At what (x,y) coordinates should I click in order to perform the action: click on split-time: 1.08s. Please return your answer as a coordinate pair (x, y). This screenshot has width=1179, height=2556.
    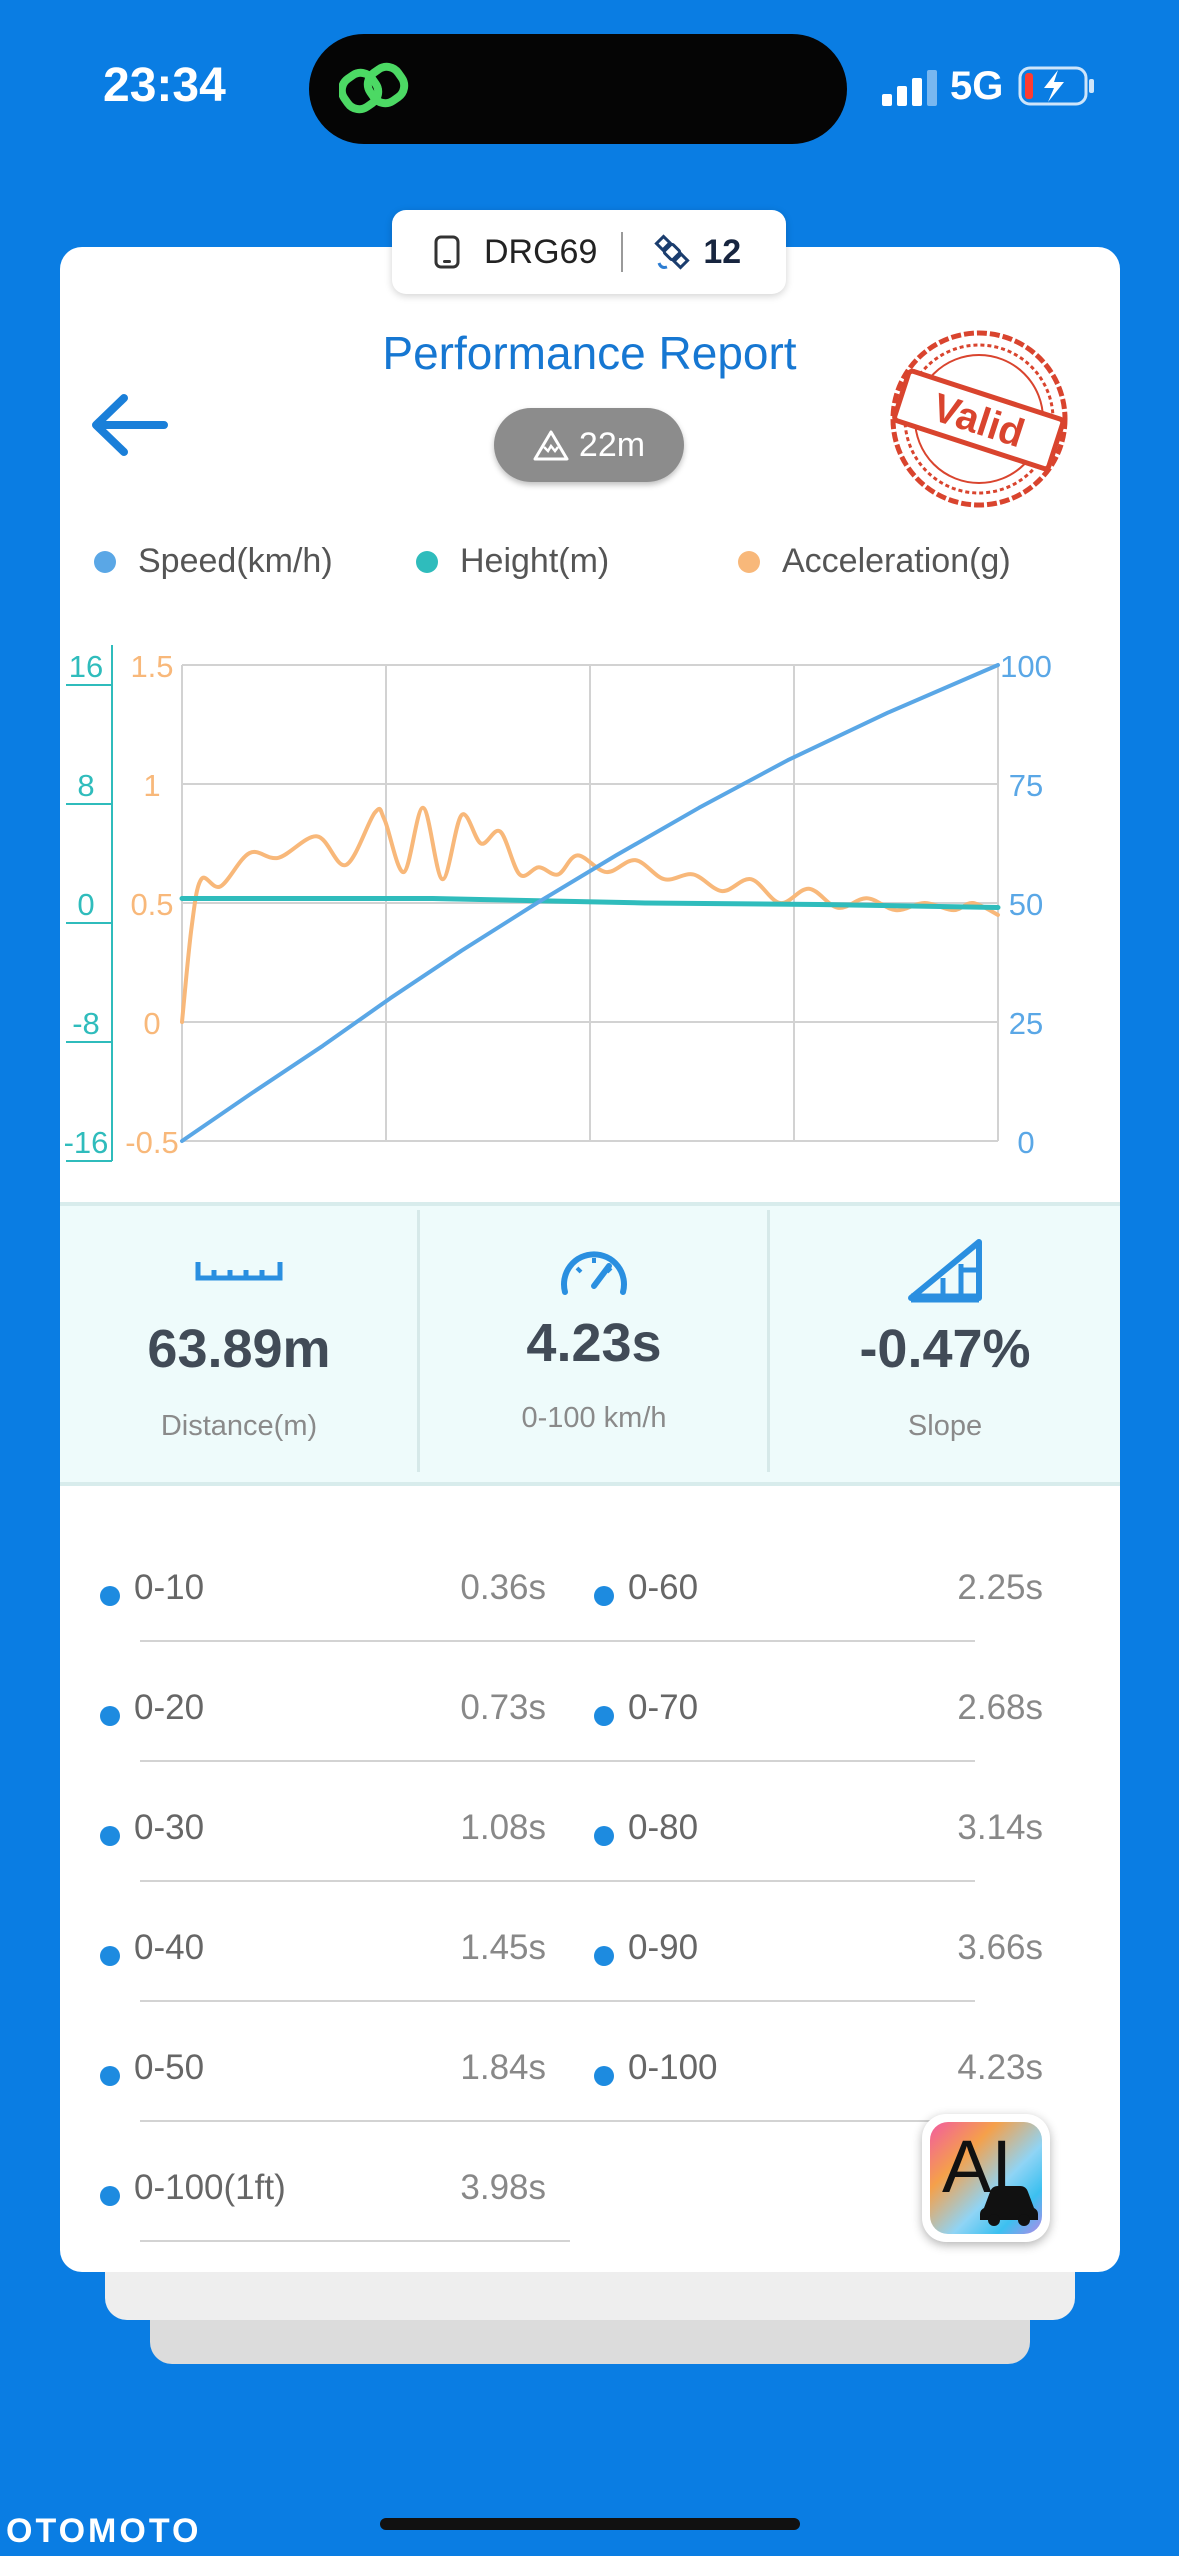
    Looking at the image, I should click on (503, 1827).